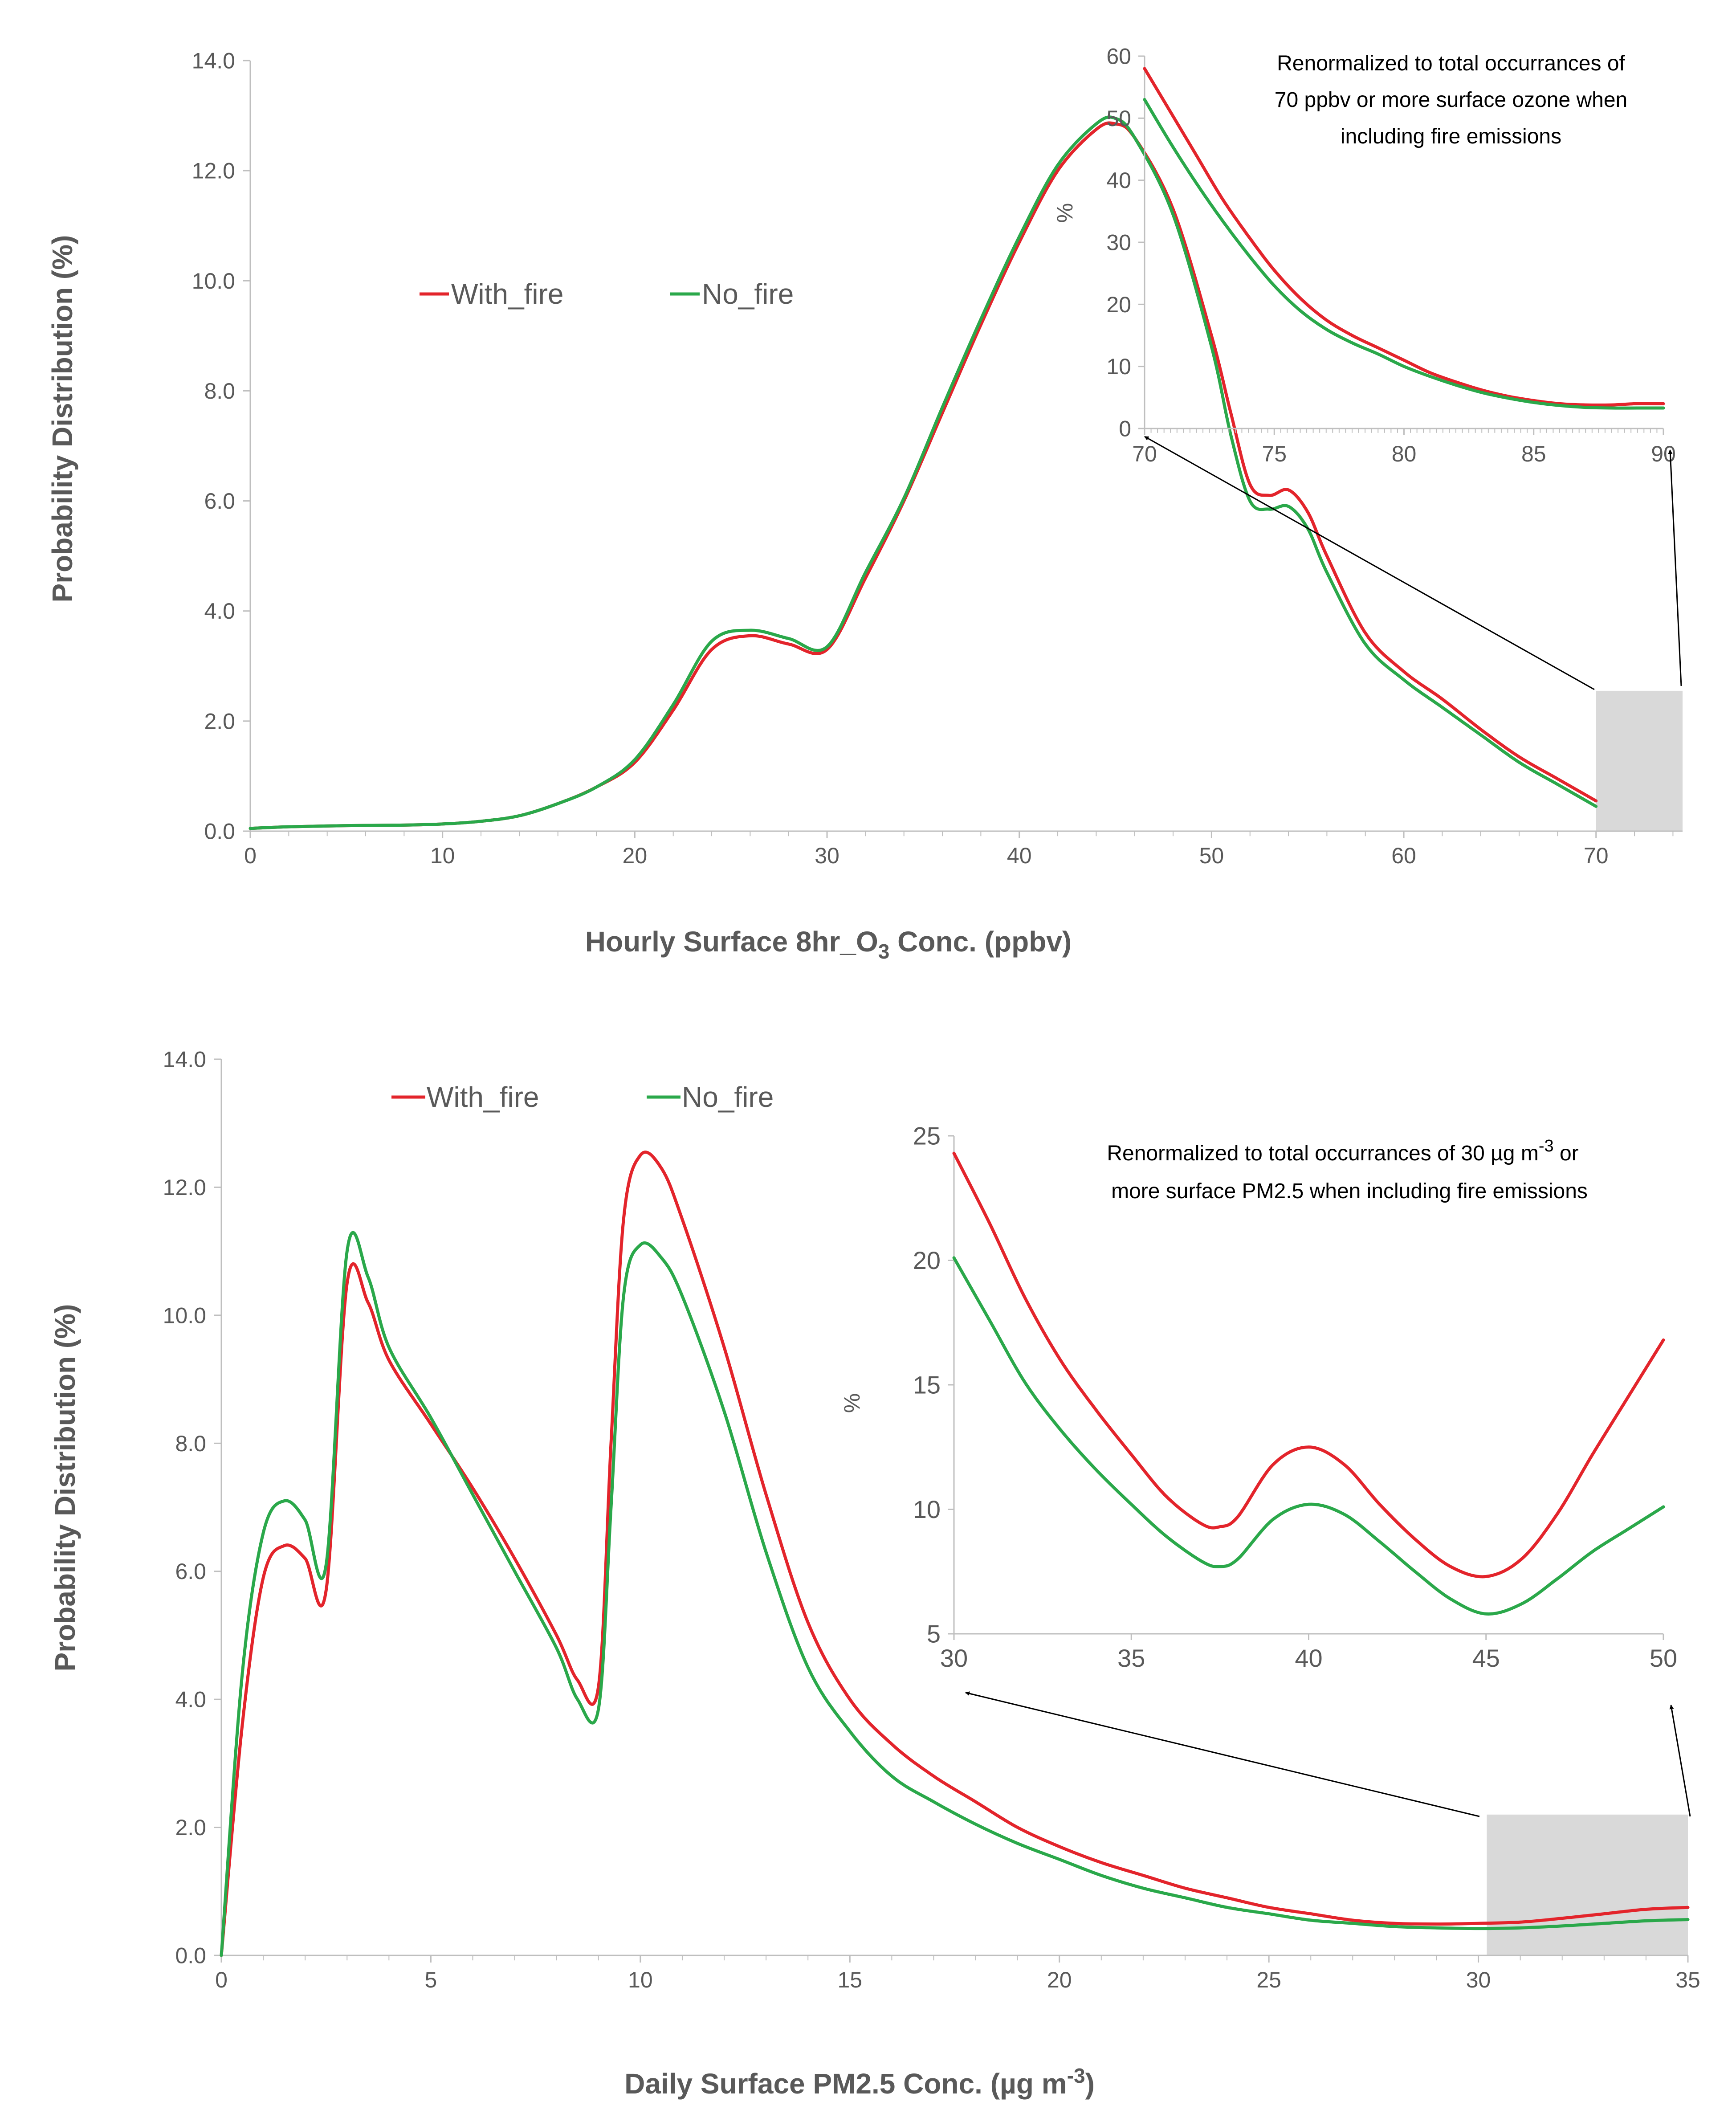  What do you see at coordinates (1118, 118) in the screenshot?
I see `ozone-inset-y-tick-label: 50` at bounding box center [1118, 118].